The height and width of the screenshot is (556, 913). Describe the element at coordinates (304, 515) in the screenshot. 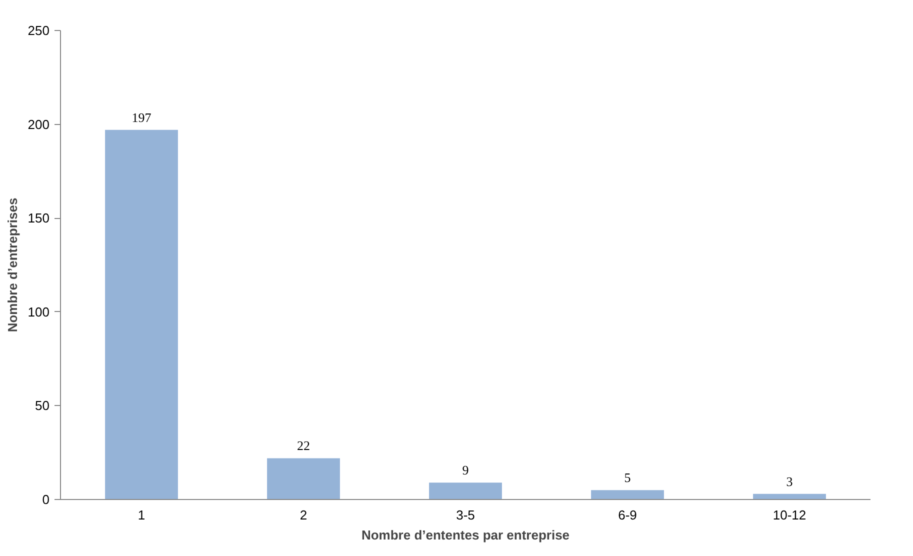

I see `x-tick-label: 2` at that location.